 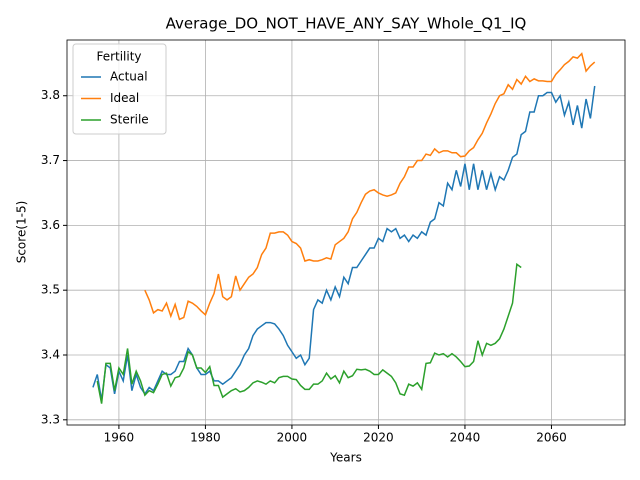 What do you see at coordinates (22, 232) in the screenshot?
I see `y-axis-label: Score(1-5)` at bounding box center [22, 232].